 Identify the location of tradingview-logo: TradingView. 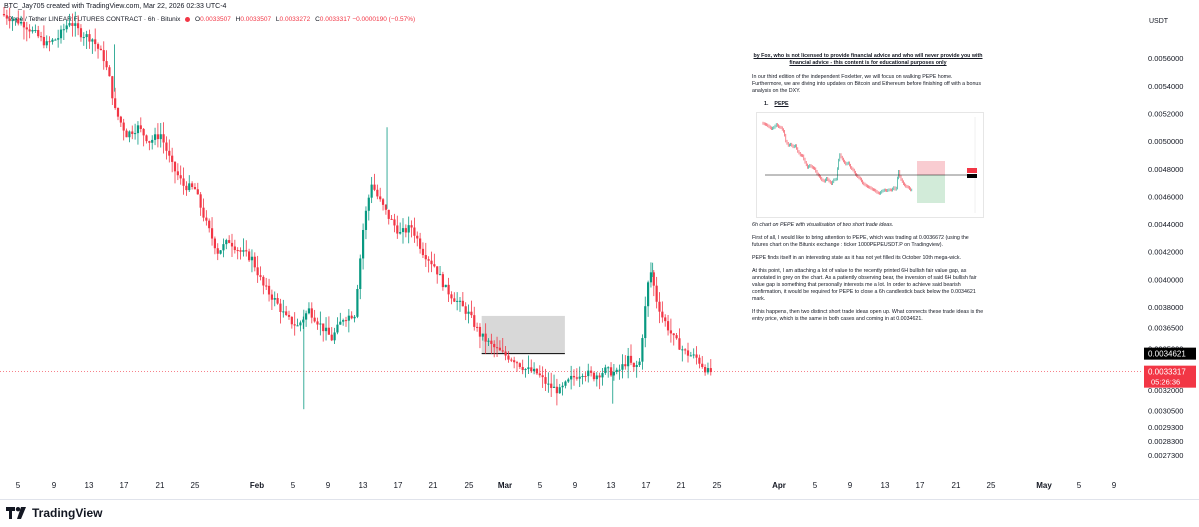
(54, 513).